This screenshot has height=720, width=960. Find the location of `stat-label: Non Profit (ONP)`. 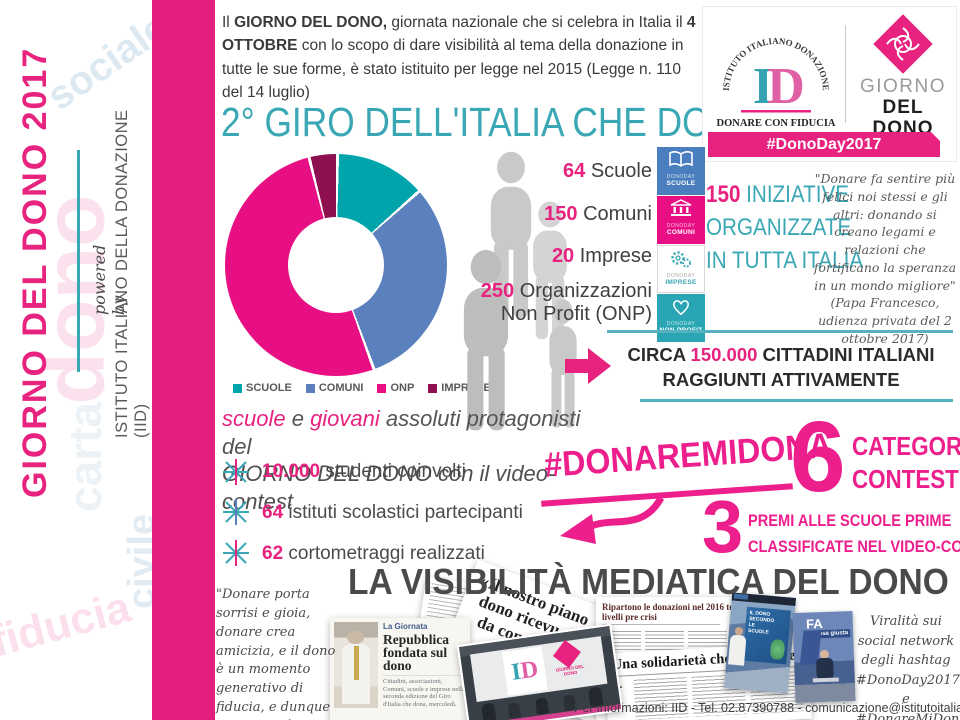

stat-label: Non Profit (ONP) is located at coordinates (576, 314).